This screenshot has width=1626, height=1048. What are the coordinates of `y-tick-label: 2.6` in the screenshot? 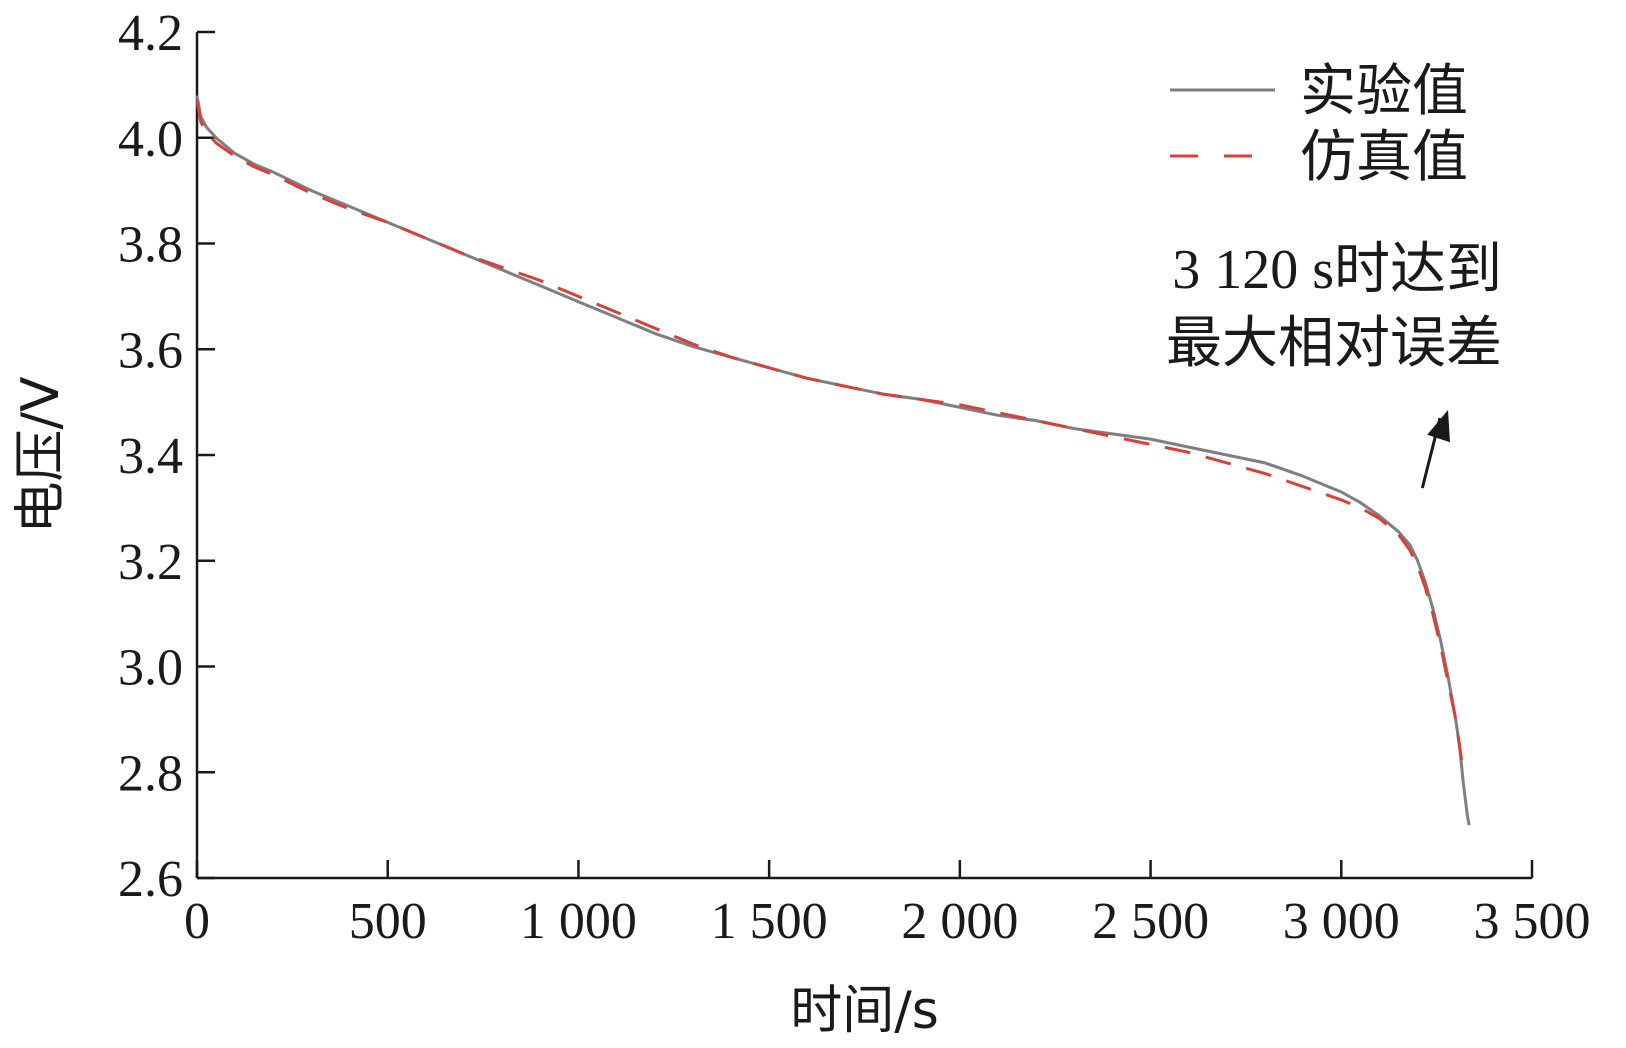 It's located at (150, 879).